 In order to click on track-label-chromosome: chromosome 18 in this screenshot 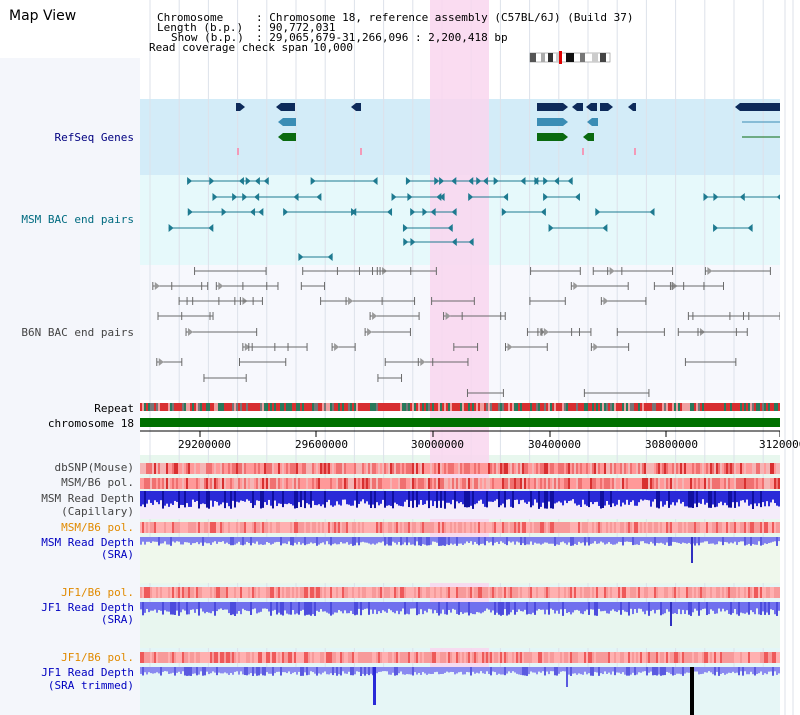, I will do `click(90, 423)`.